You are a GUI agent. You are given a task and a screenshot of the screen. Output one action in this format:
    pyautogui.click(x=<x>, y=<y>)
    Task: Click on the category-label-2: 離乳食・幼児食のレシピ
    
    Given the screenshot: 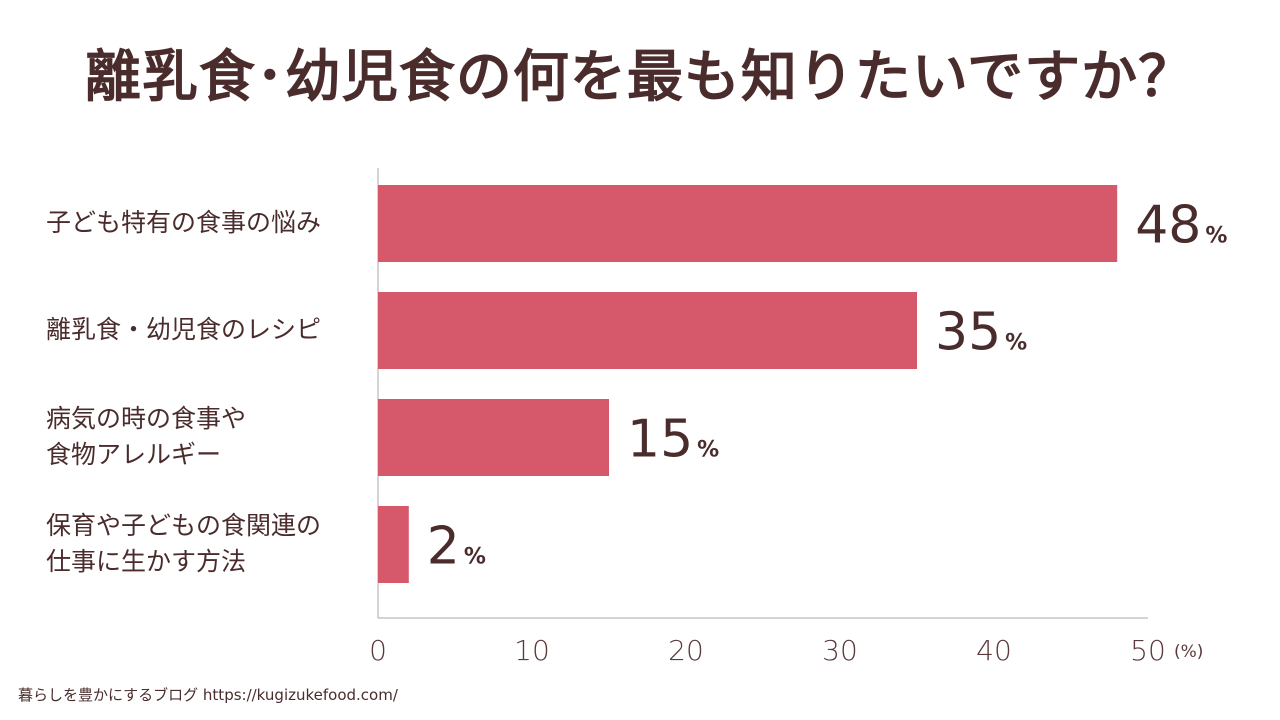 What is the action you would take?
    pyautogui.click(x=184, y=329)
    